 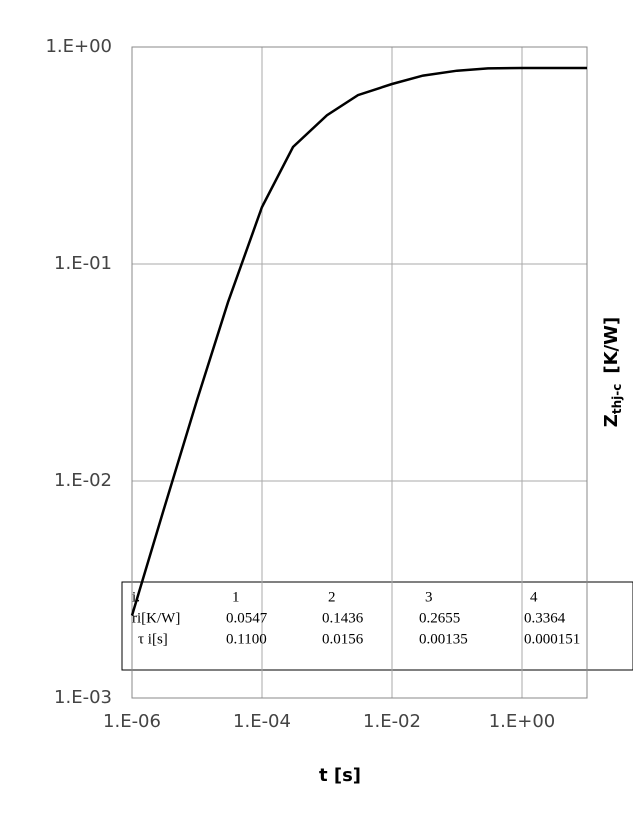 I want to click on table-cell: 0.00135, so click(x=443, y=639).